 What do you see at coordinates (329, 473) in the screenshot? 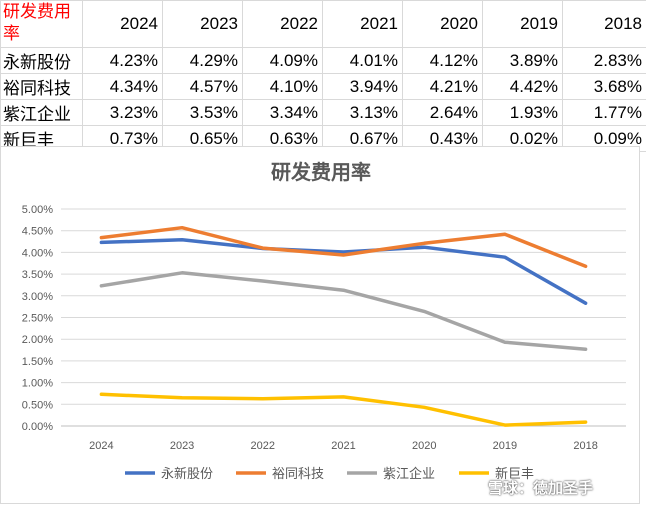
I see `legend: 永新股份 裕同科技 紫江企业 新巨丰` at bounding box center [329, 473].